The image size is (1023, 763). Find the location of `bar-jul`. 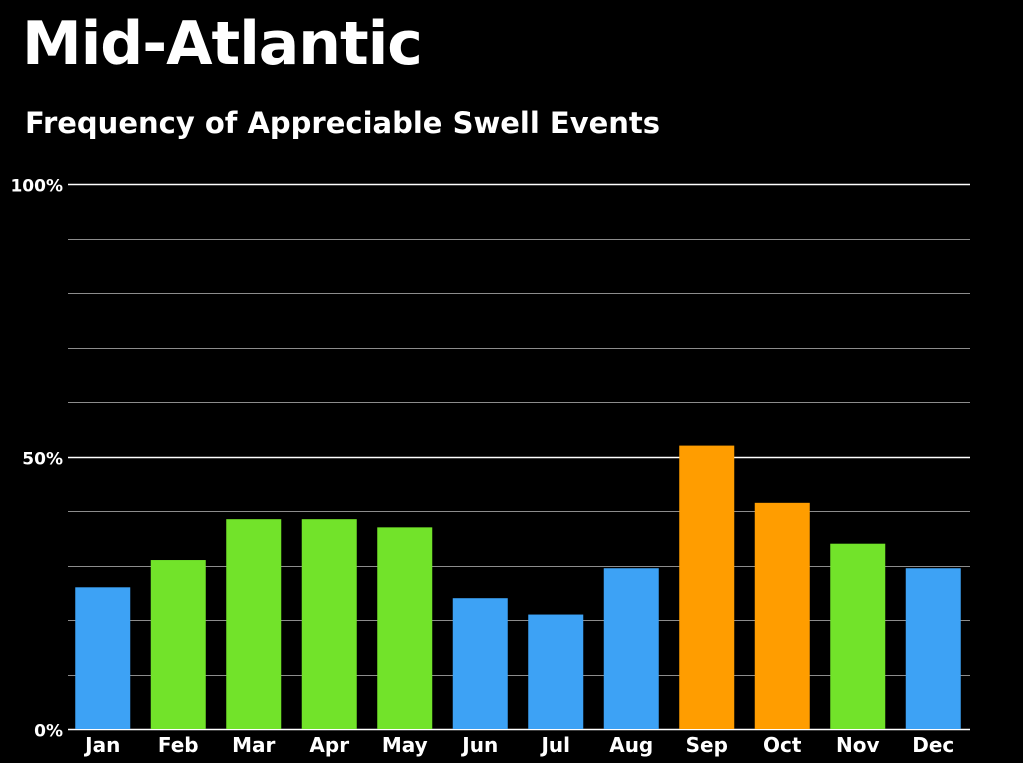

bar-jul is located at coordinates (556, 671).